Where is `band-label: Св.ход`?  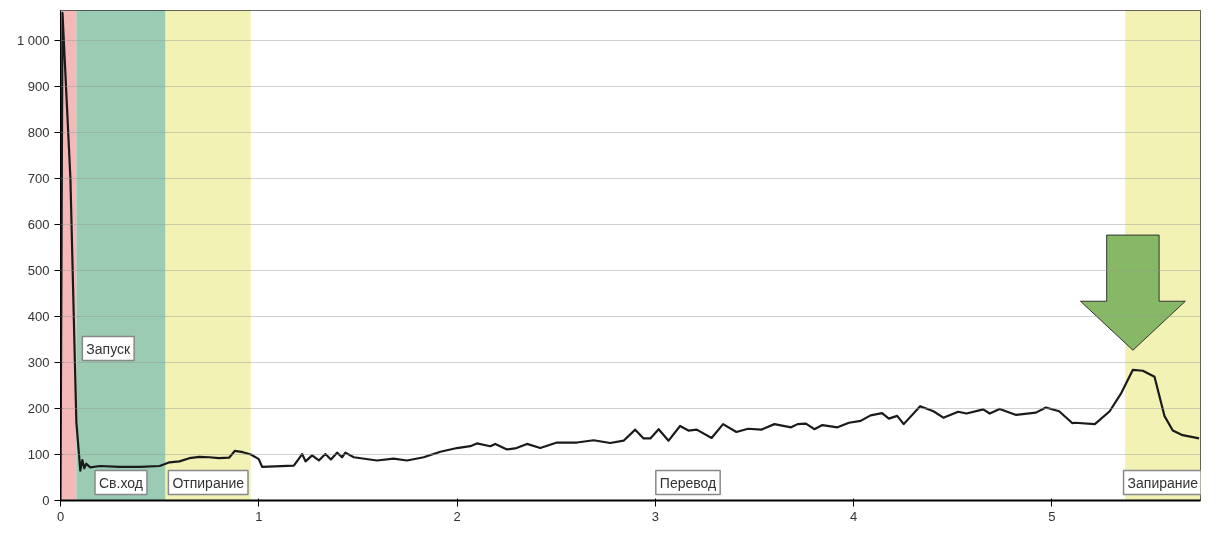
band-label: Св.ход is located at coordinates (121, 482).